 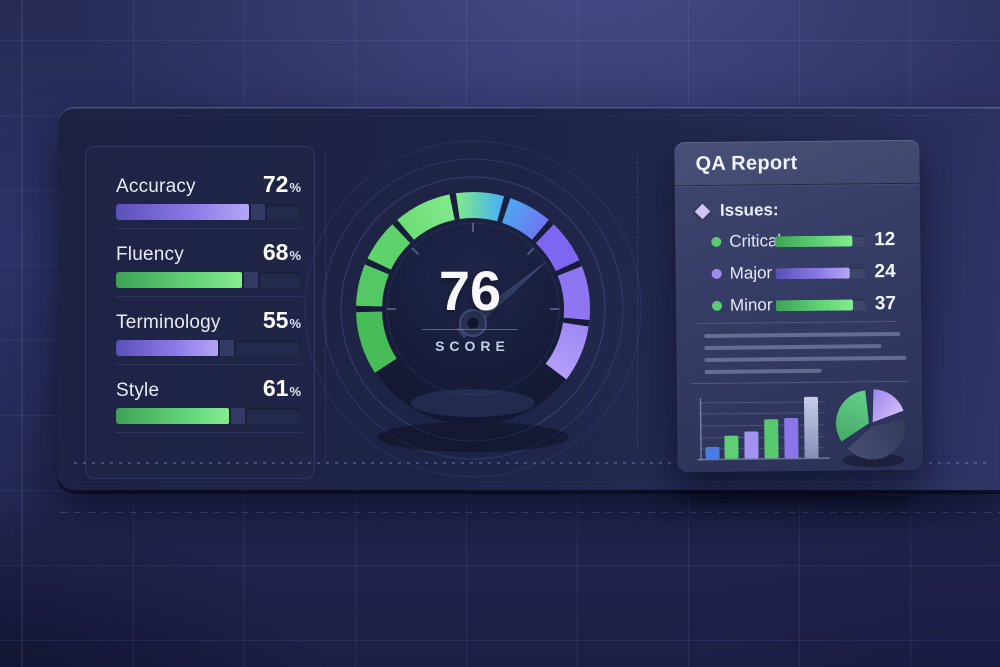 What do you see at coordinates (208, 195) in the screenshot?
I see `metric-row-accuracy: Accuracy 72%` at bounding box center [208, 195].